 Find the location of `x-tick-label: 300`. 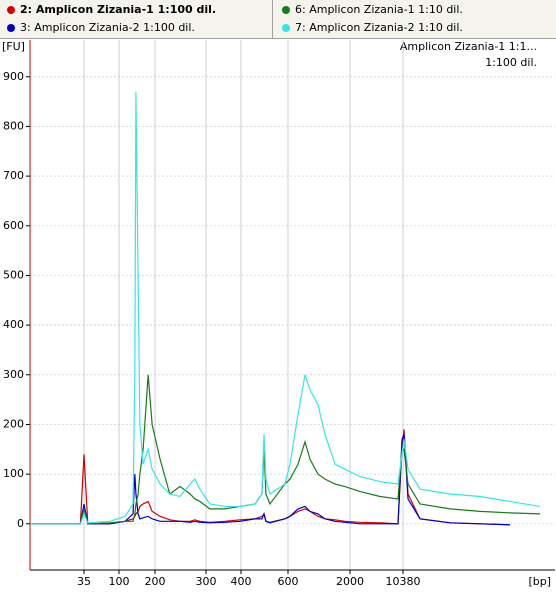

x-tick-label: 300 is located at coordinates (206, 581).